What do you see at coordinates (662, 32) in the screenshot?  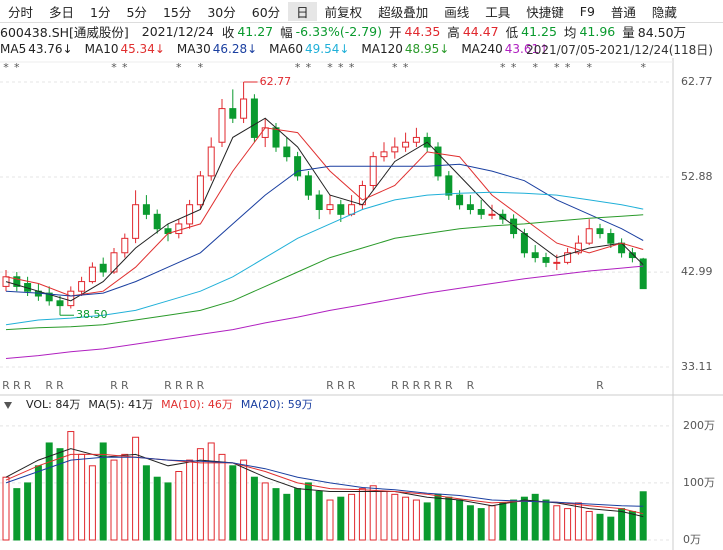 I see `quote-value: 84.50万` at bounding box center [662, 32].